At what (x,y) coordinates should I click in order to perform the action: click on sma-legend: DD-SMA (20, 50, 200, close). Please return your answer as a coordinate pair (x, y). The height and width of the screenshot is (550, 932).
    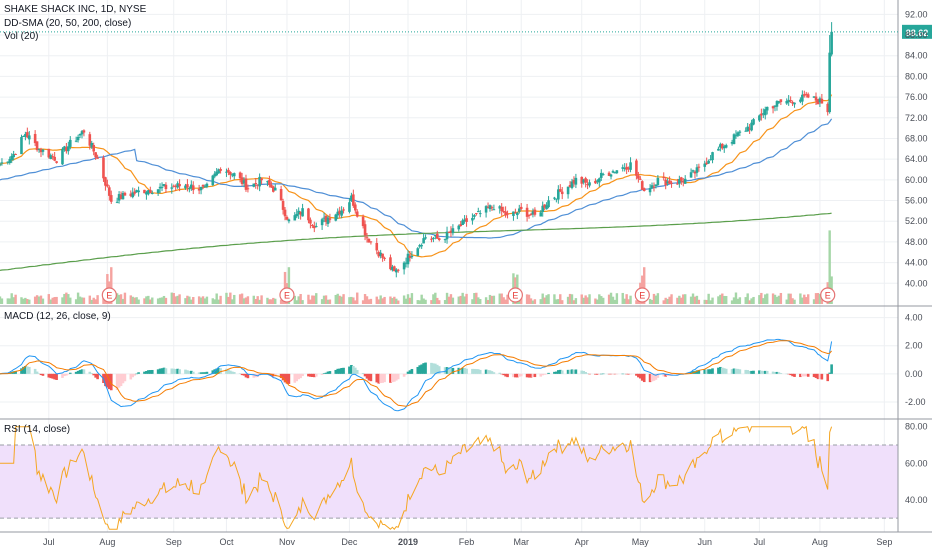
    Looking at the image, I should click on (68, 23).